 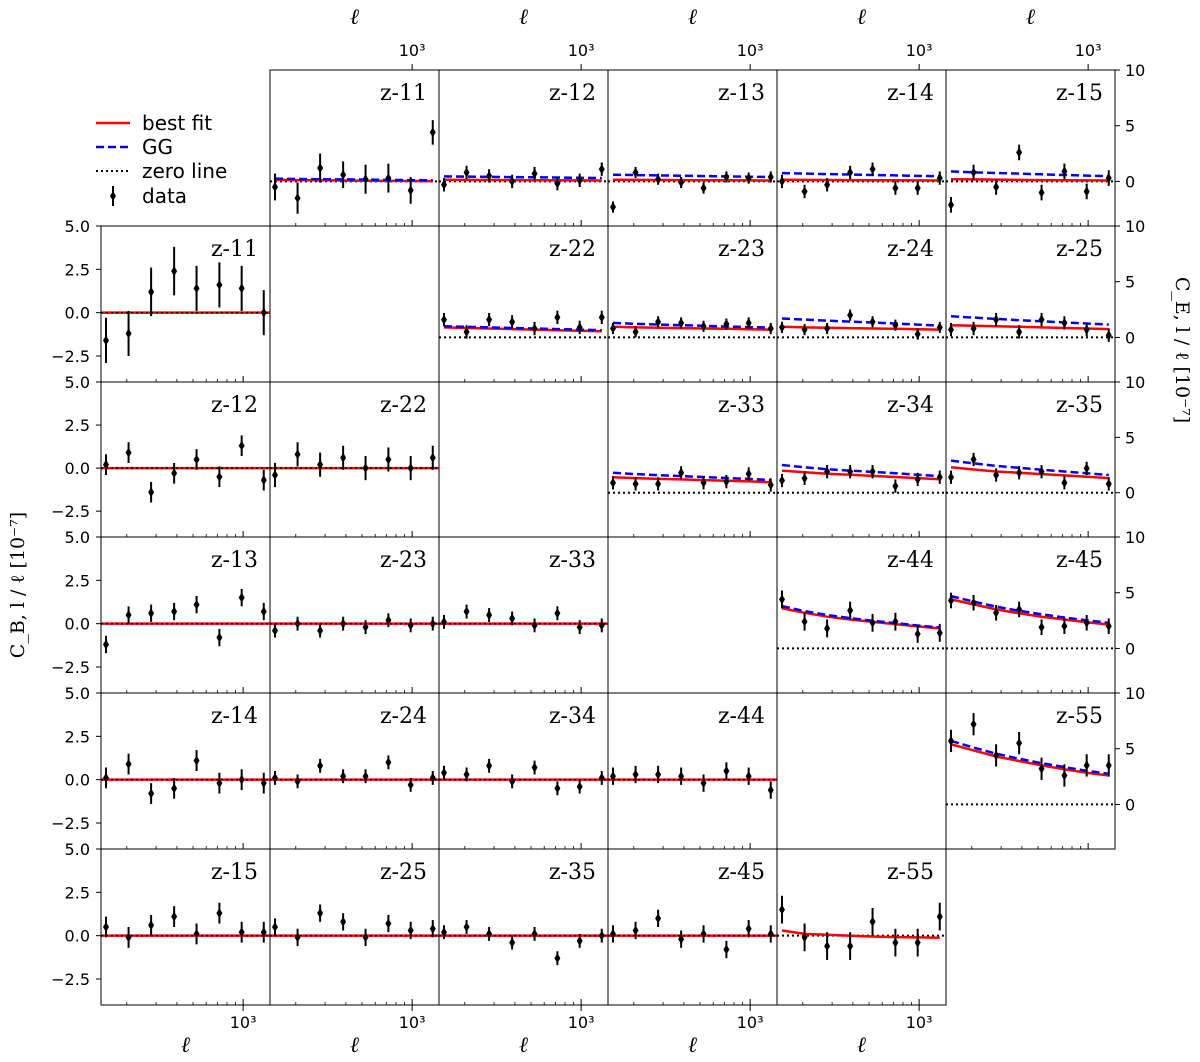 I want to click on y-tick-label-b: 0.0, so click(x=77, y=780).